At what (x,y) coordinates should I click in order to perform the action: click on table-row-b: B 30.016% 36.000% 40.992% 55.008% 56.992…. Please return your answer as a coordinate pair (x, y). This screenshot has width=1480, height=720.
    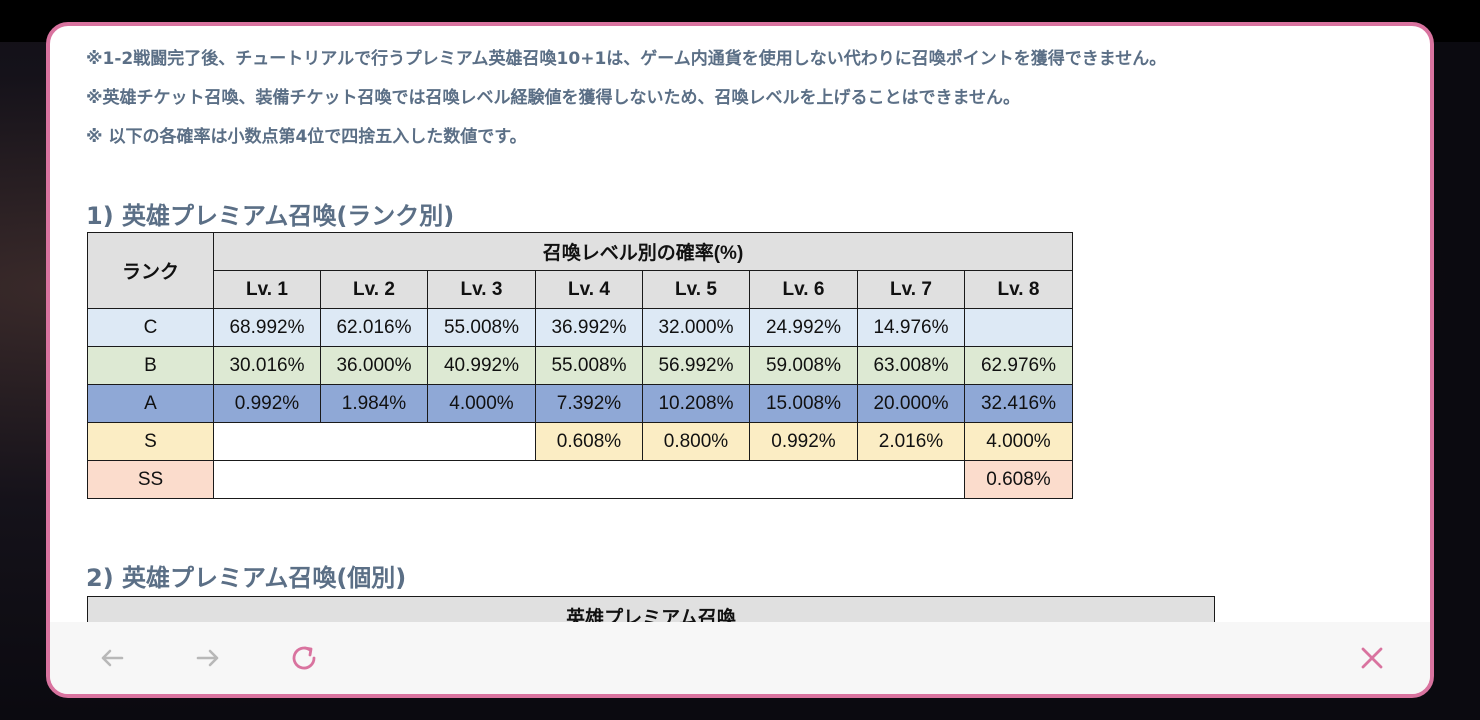
    Looking at the image, I should click on (580, 365).